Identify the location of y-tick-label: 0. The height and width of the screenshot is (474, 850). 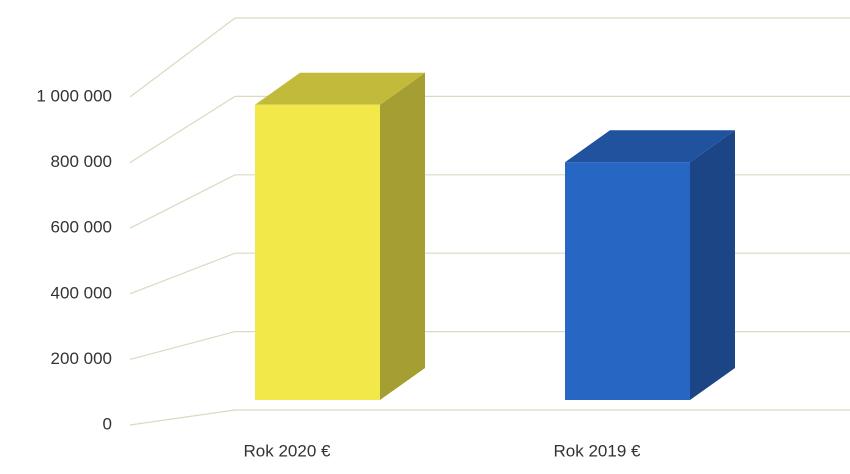
(107, 423).